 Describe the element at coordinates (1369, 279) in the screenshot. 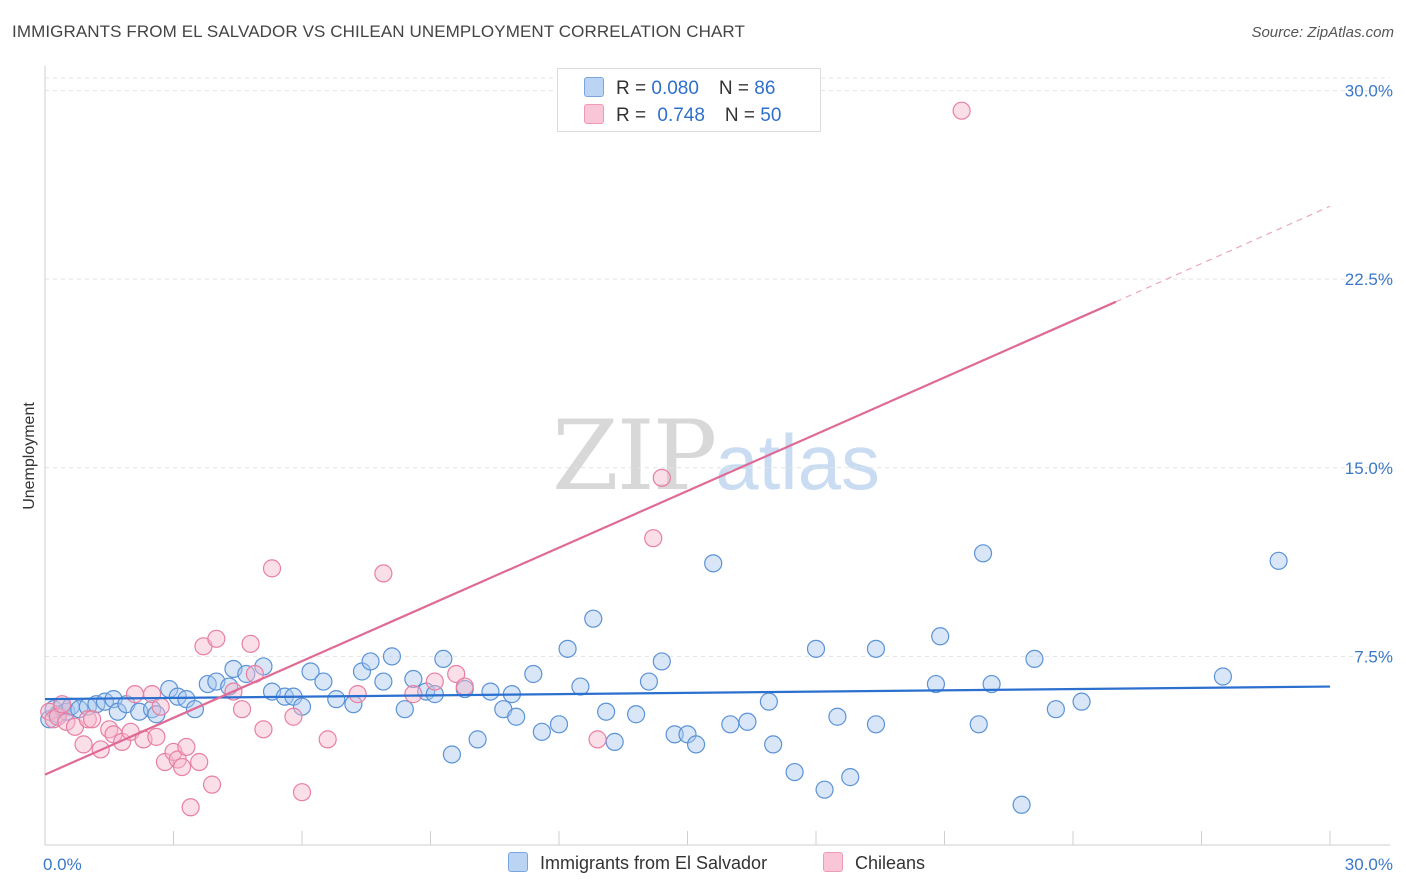

I see `y-tick-label: 22.5%` at that location.